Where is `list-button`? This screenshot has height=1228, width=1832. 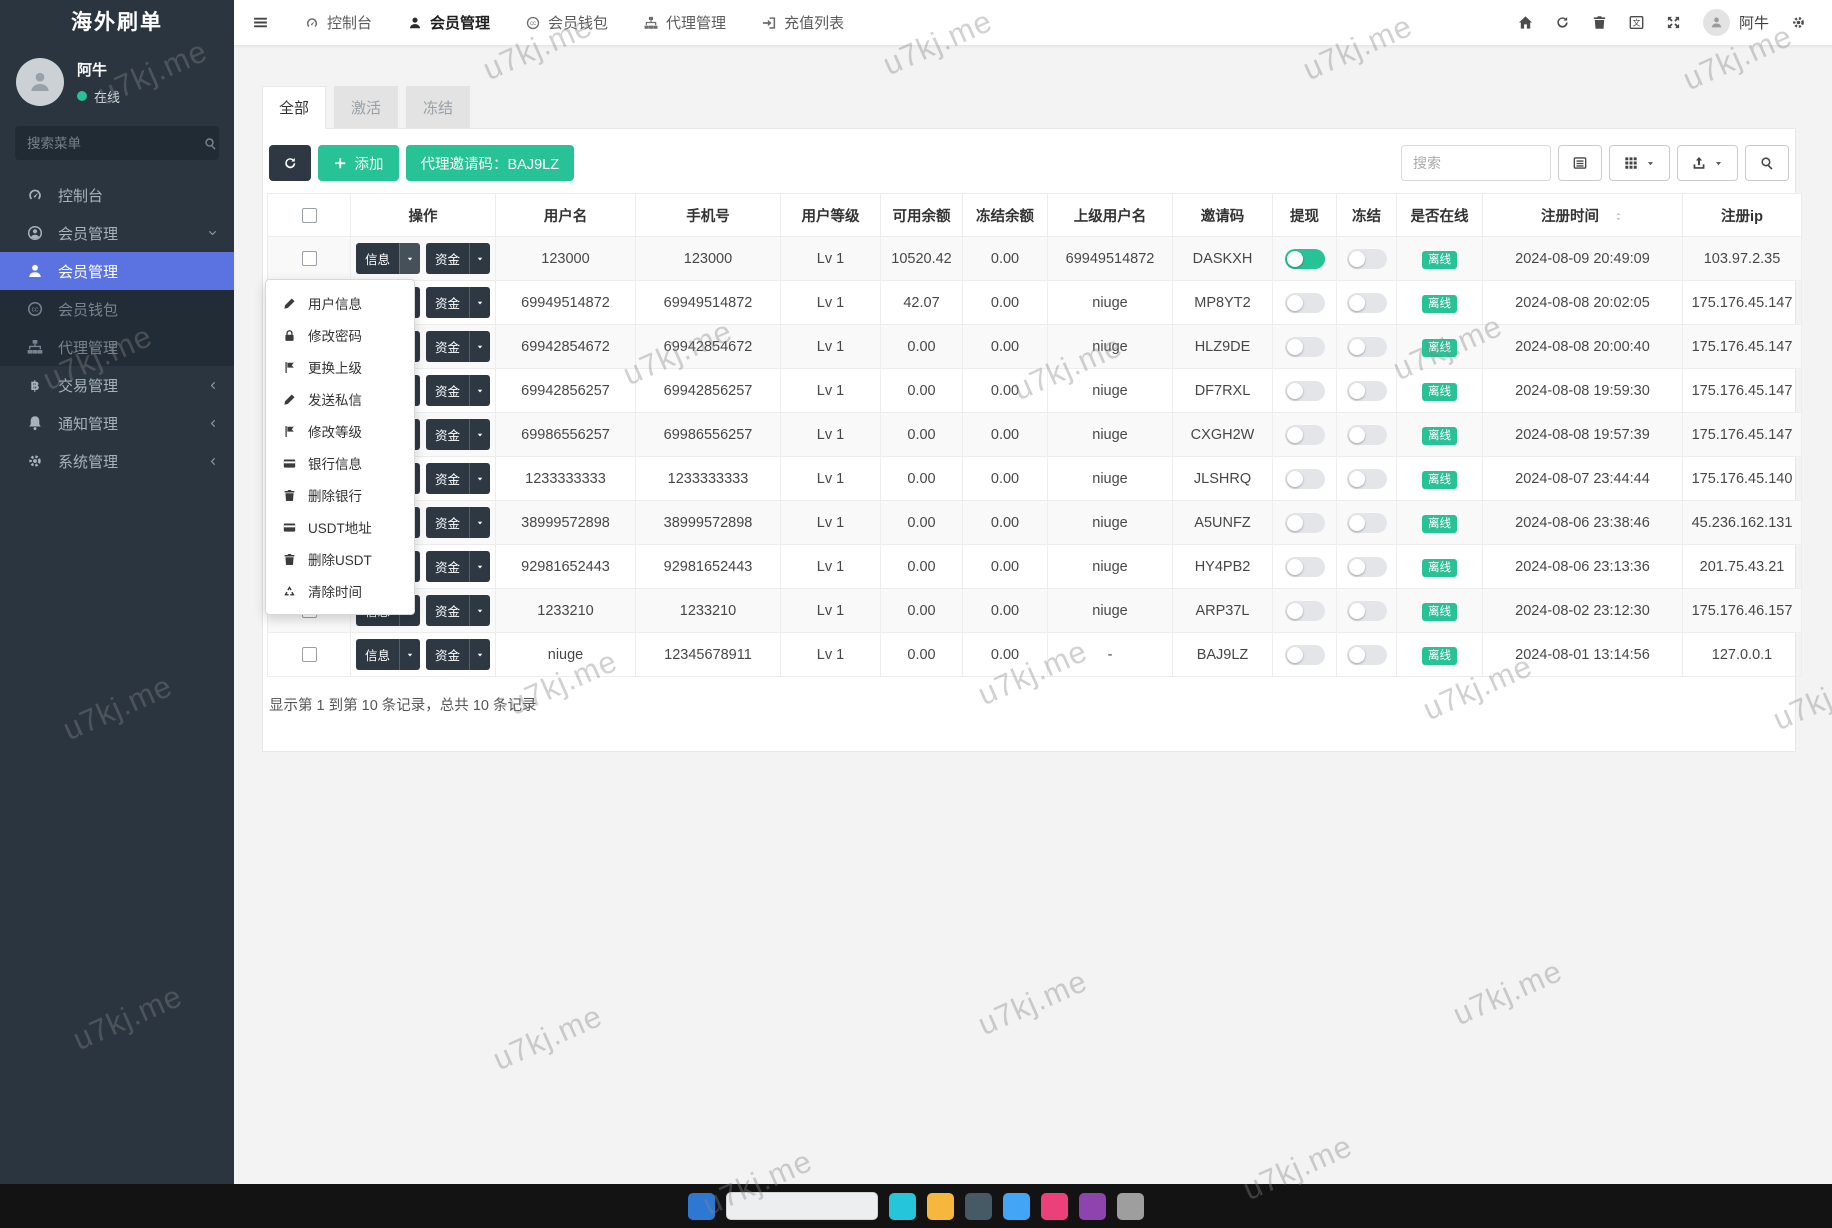 list-button is located at coordinates (1580, 163).